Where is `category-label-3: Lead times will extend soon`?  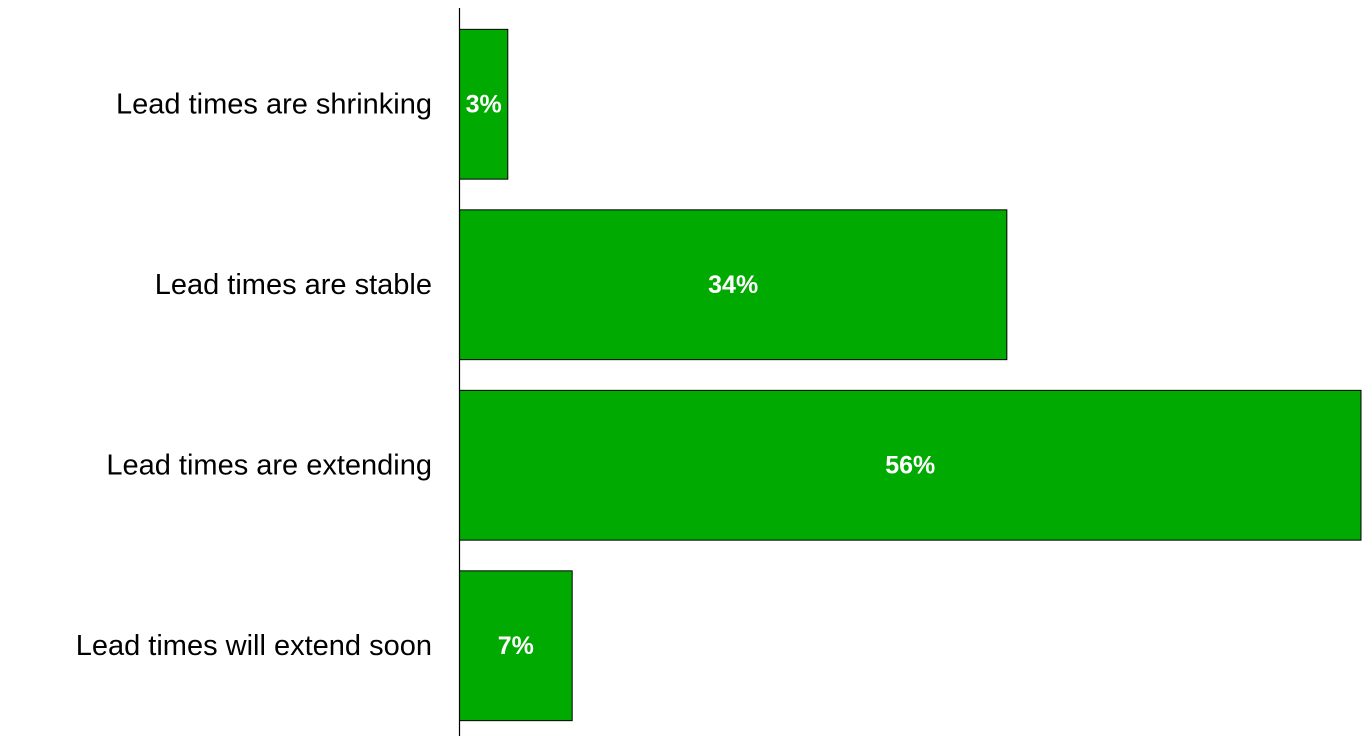
category-label-3: Lead times will extend soon is located at coordinates (254, 646).